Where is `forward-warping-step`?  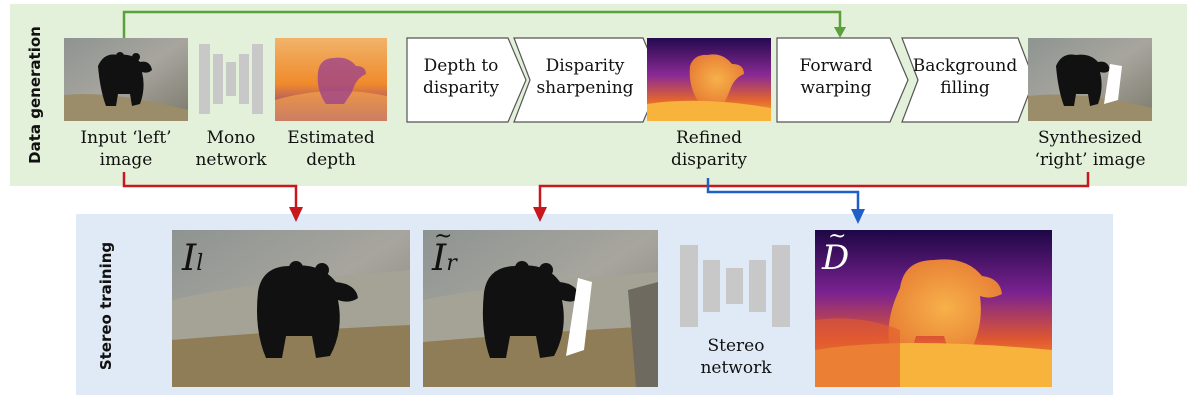
forward-warping-step is located at coordinates (842, 80).